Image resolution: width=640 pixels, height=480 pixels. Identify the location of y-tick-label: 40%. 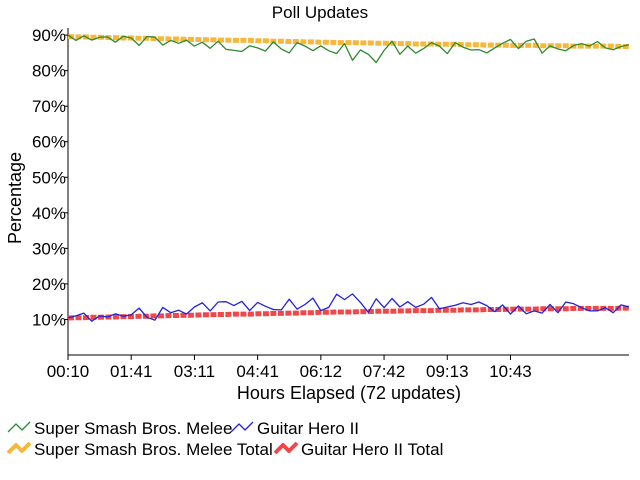
(49, 213).